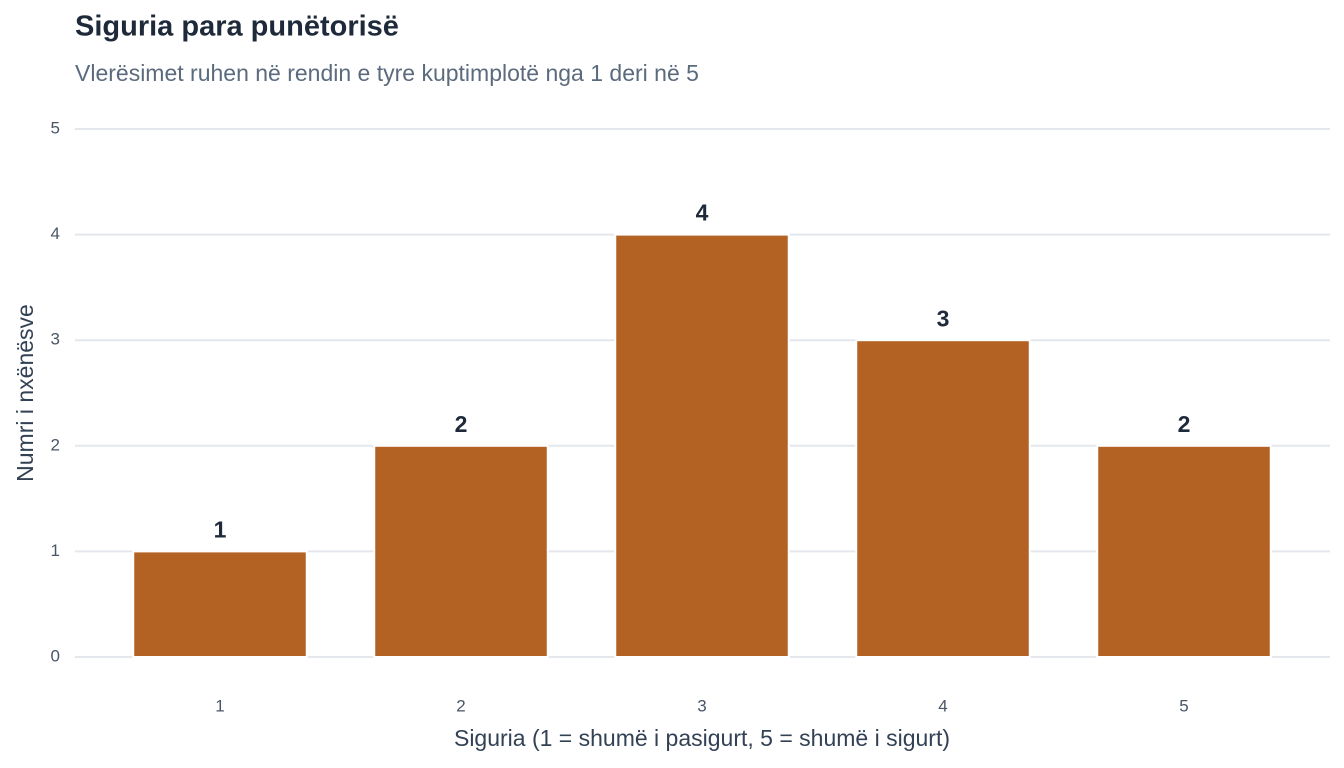 This screenshot has width=1344, height=768. Describe the element at coordinates (237, 27) in the screenshot. I see `chart-title: Siguria para punëtorisë` at that location.